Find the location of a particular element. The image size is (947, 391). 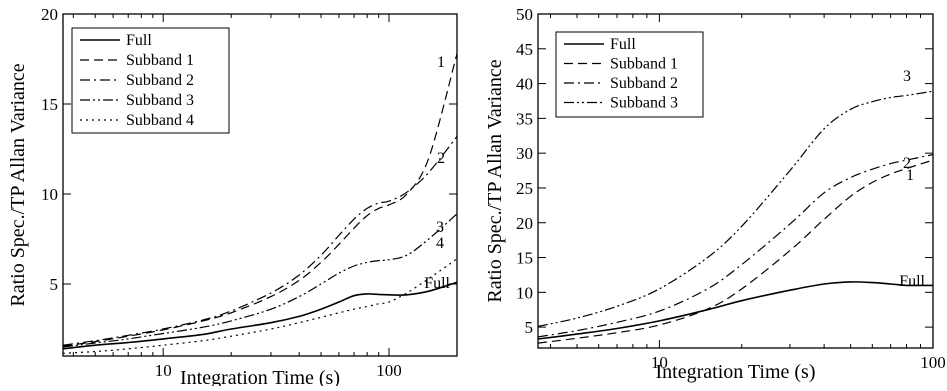

panel2-curve-label-1: 1 is located at coordinates (910, 175).